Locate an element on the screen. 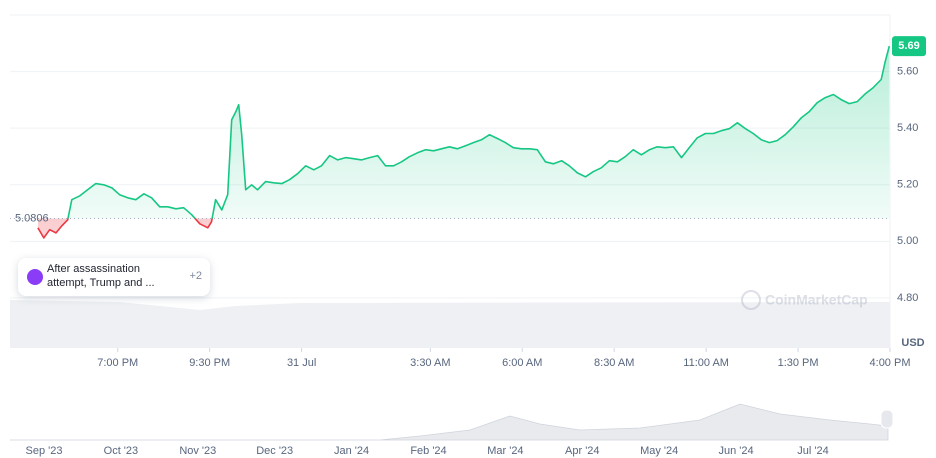  x-tick-label: 6:00 AM is located at coordinates (522, 363).